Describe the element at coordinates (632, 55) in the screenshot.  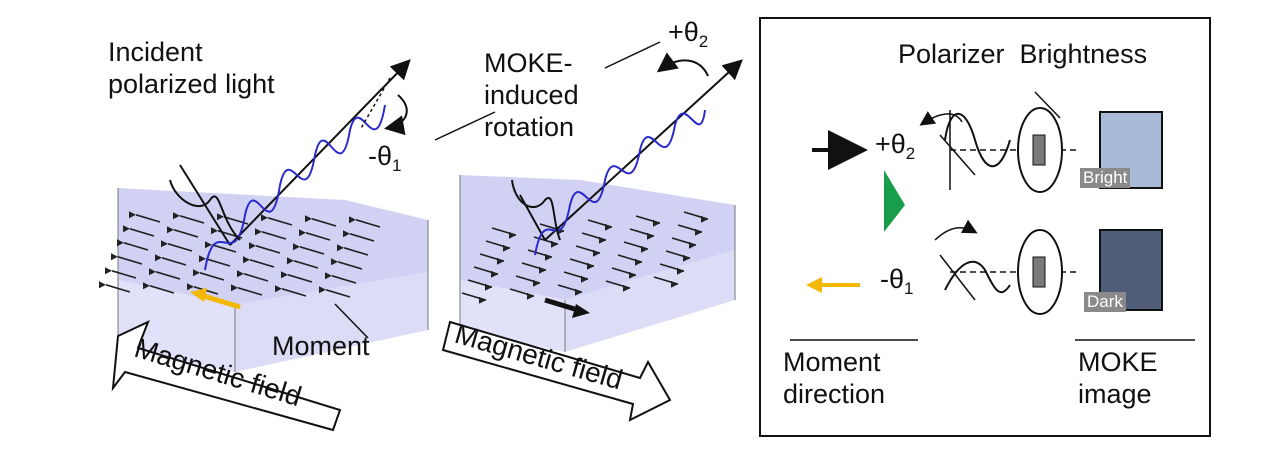
I see `moke-leader-right` at that location.